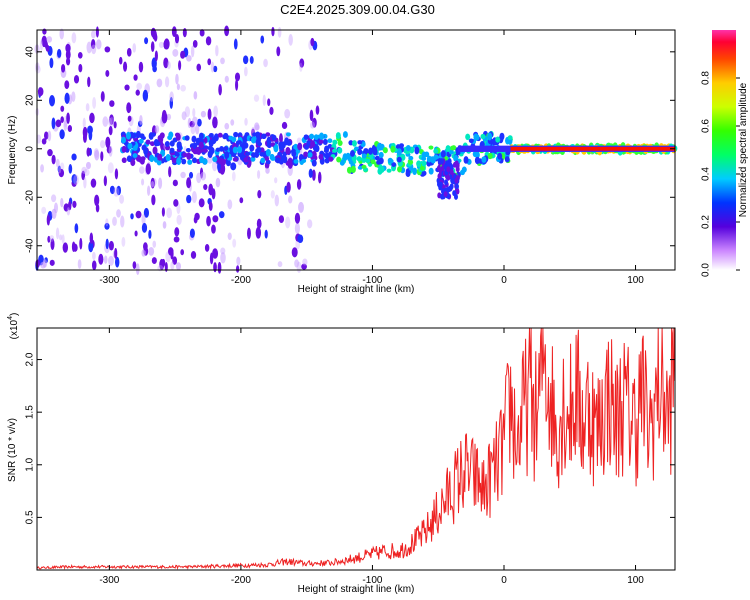 Image resolution: width=750 pixels, height=600 pixels. What do you see at coordinates (14, 329) in the screenshot?
I see `snr-scale-base: (x10` at bounding box center [14, 329].